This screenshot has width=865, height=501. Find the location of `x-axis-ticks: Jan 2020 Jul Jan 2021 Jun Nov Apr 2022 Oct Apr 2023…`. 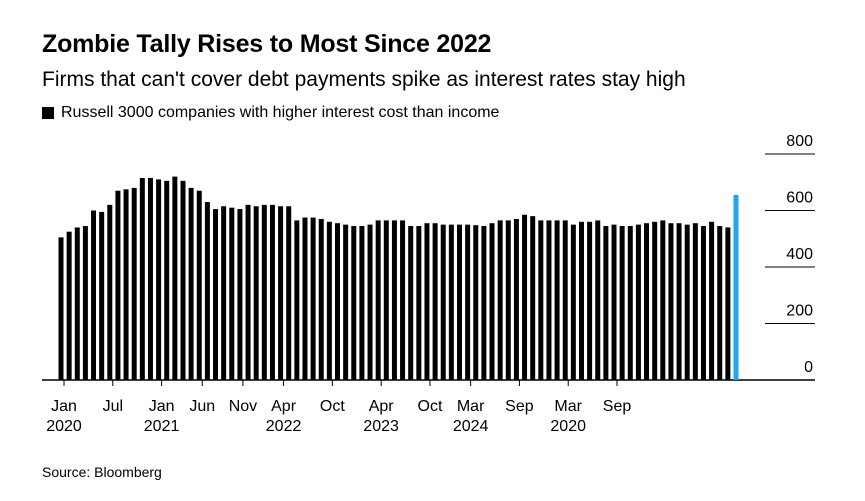

x-axis-ticks: Jan 2020 Jul Jan 2021 Jun Nov Apr 2022 Oct Apr 2023… is located at coordinates (338, 407).